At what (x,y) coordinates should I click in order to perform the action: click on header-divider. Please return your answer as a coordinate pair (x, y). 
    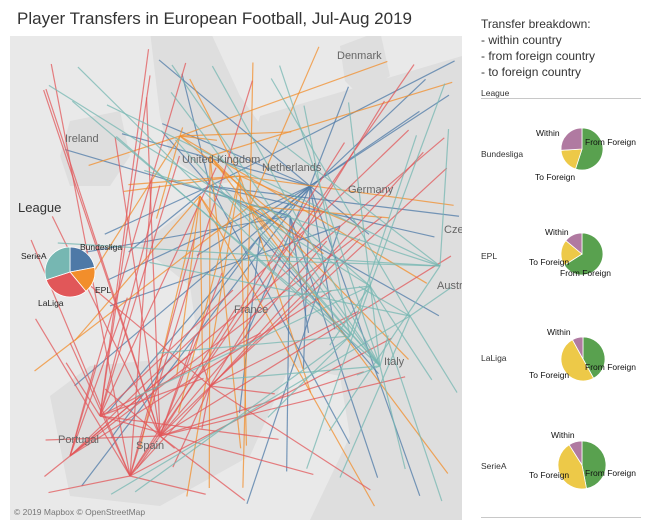
    Looking at the image, I should click on (561, 98).